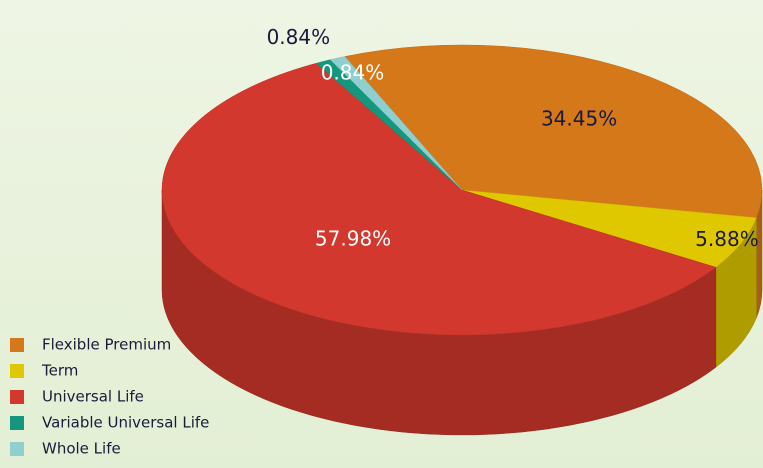 The height and width of the screenshot is (468, 763). I want to click on legend-label: Flexible Premium, so click(106, 345).